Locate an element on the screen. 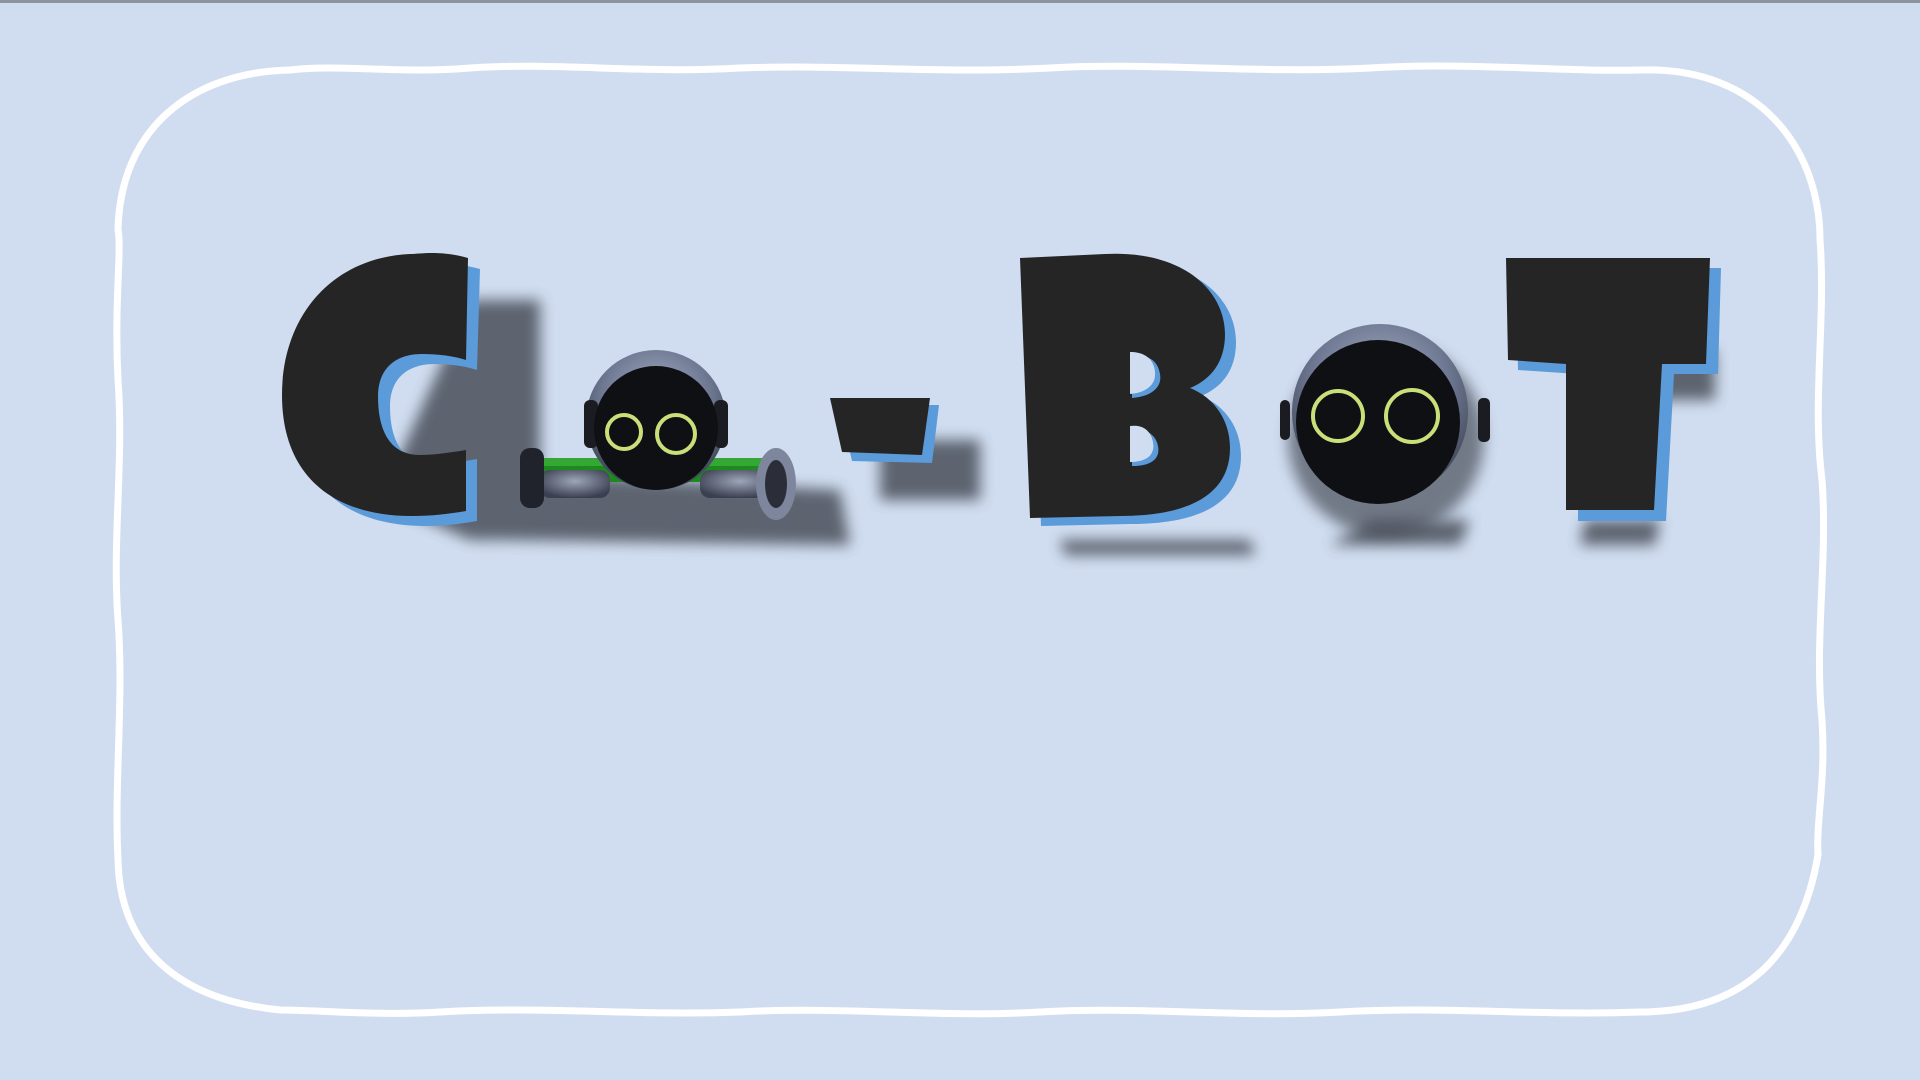 The height and width of the screenshot is (1080, 1920). letter-b is located at coordinates (1130, 389).